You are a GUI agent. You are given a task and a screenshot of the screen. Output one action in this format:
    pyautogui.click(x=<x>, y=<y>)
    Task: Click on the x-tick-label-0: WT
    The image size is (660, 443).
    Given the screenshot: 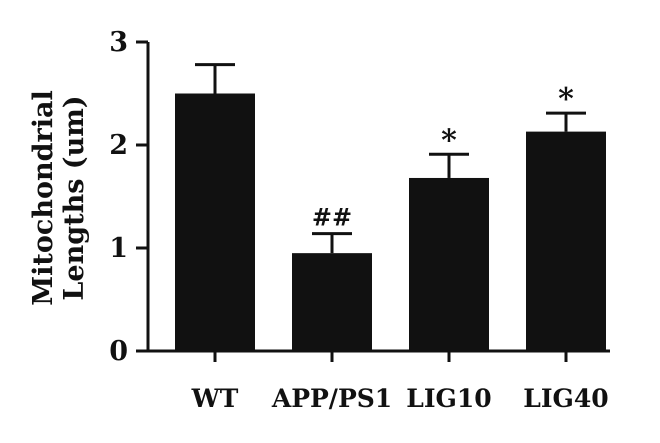 What is the action you would take?
    pyautogui.click(x=215, y=398)
    